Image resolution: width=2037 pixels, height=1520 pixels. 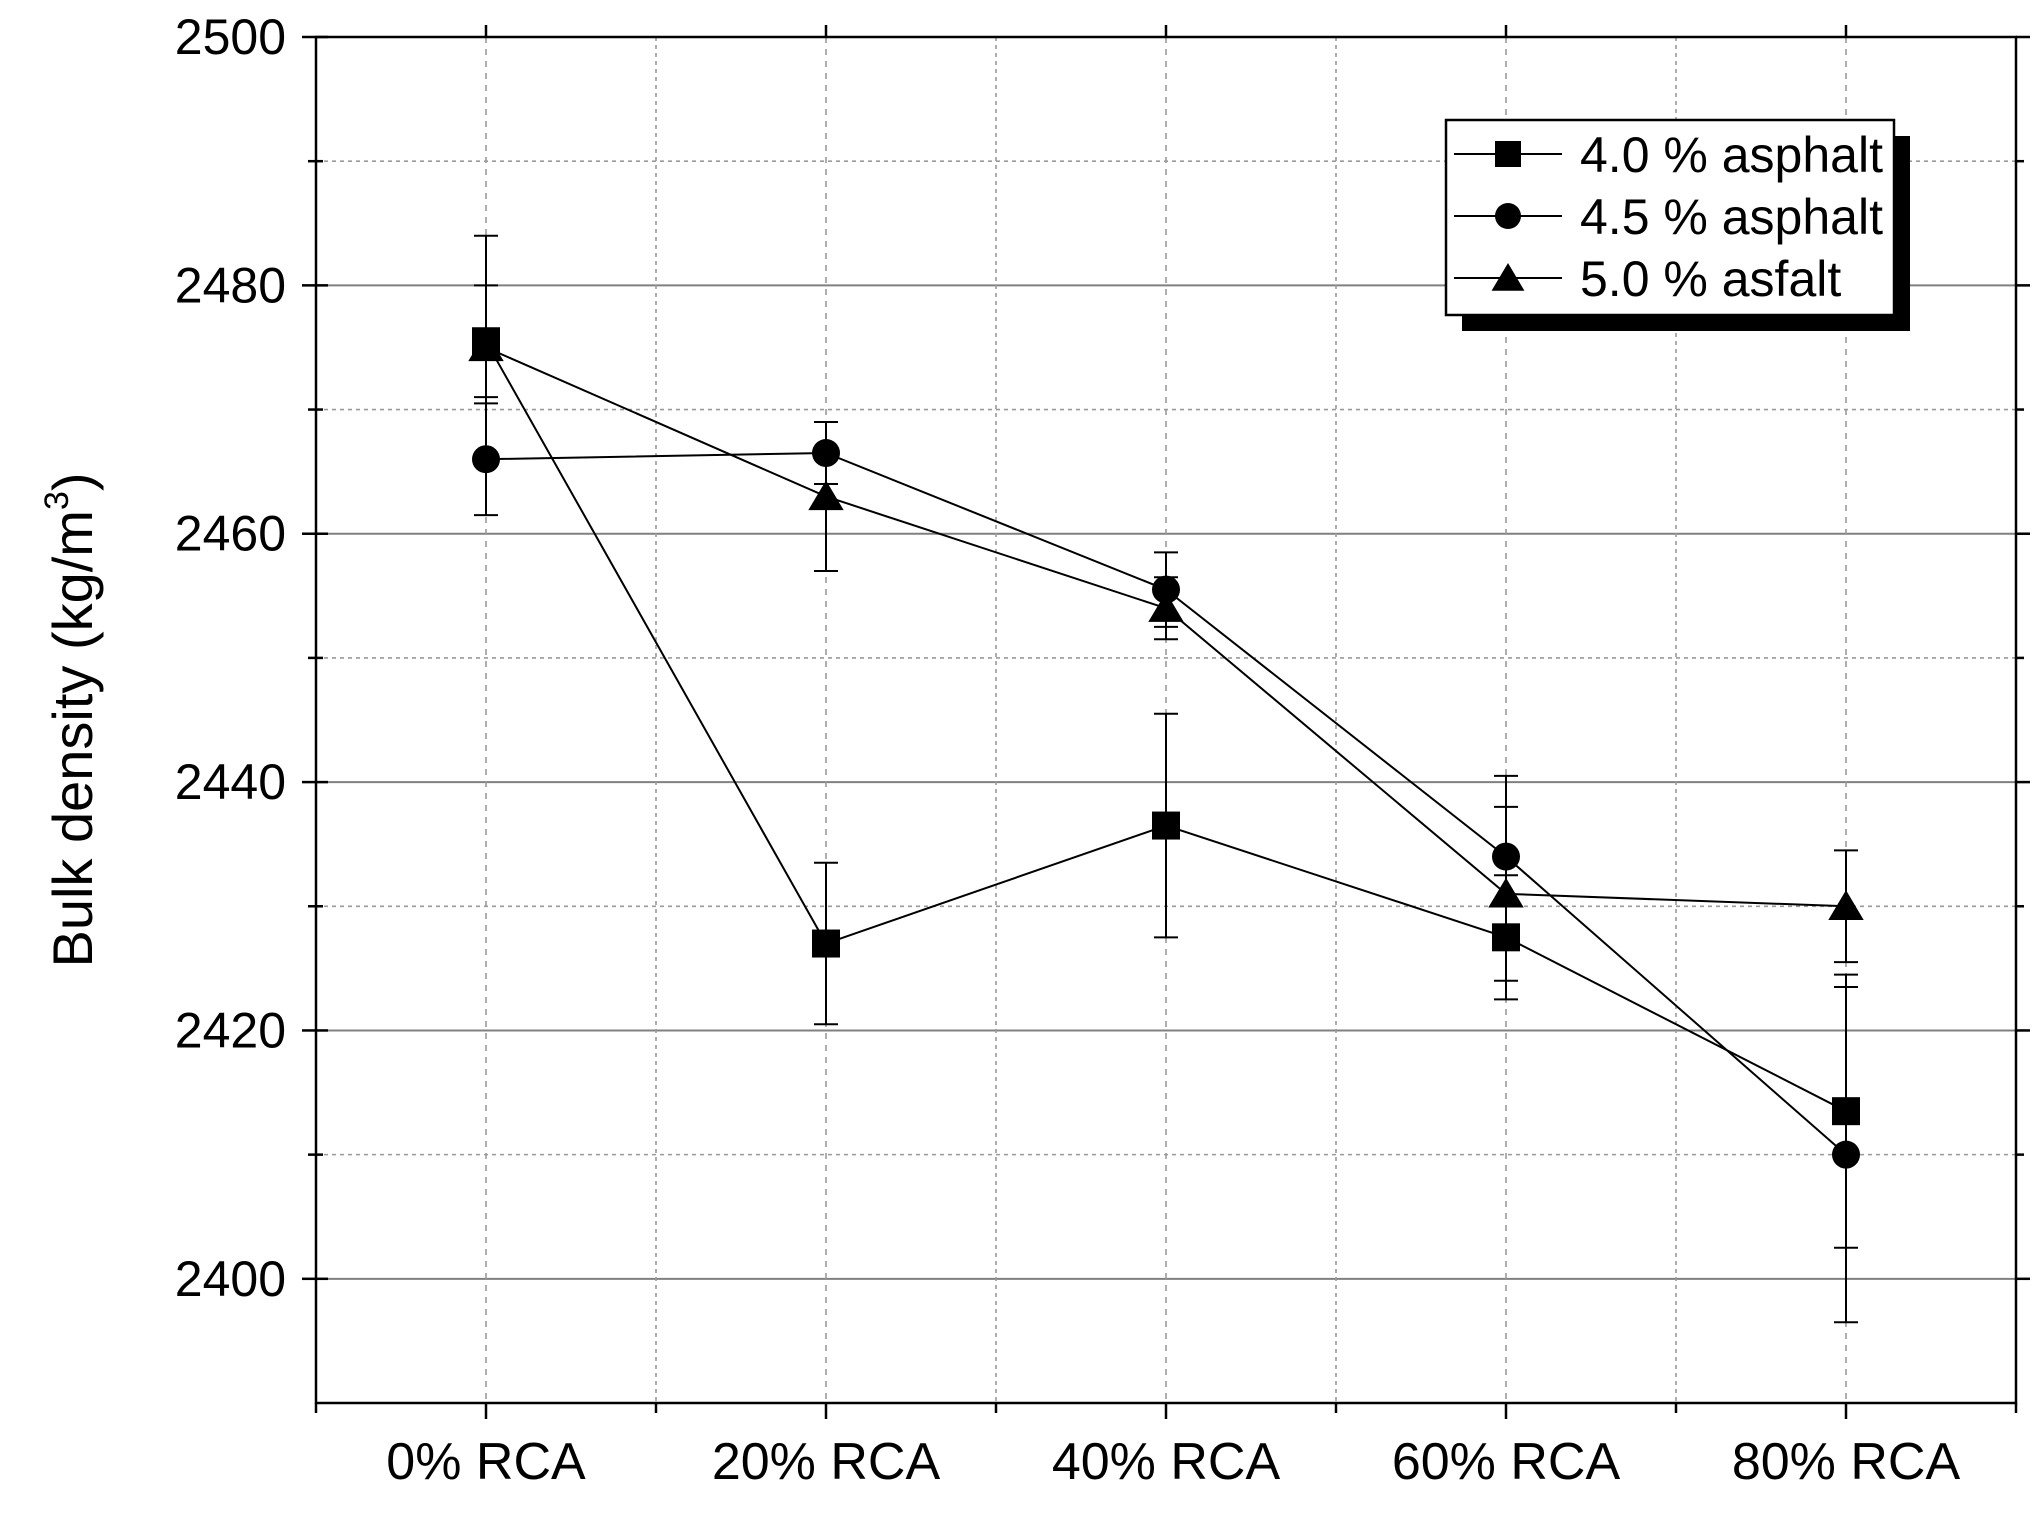 What do you see at coordinates (1846, 1154) in the screenshot?
I see `data-point-circle` at bounding box center [1846, 1154].